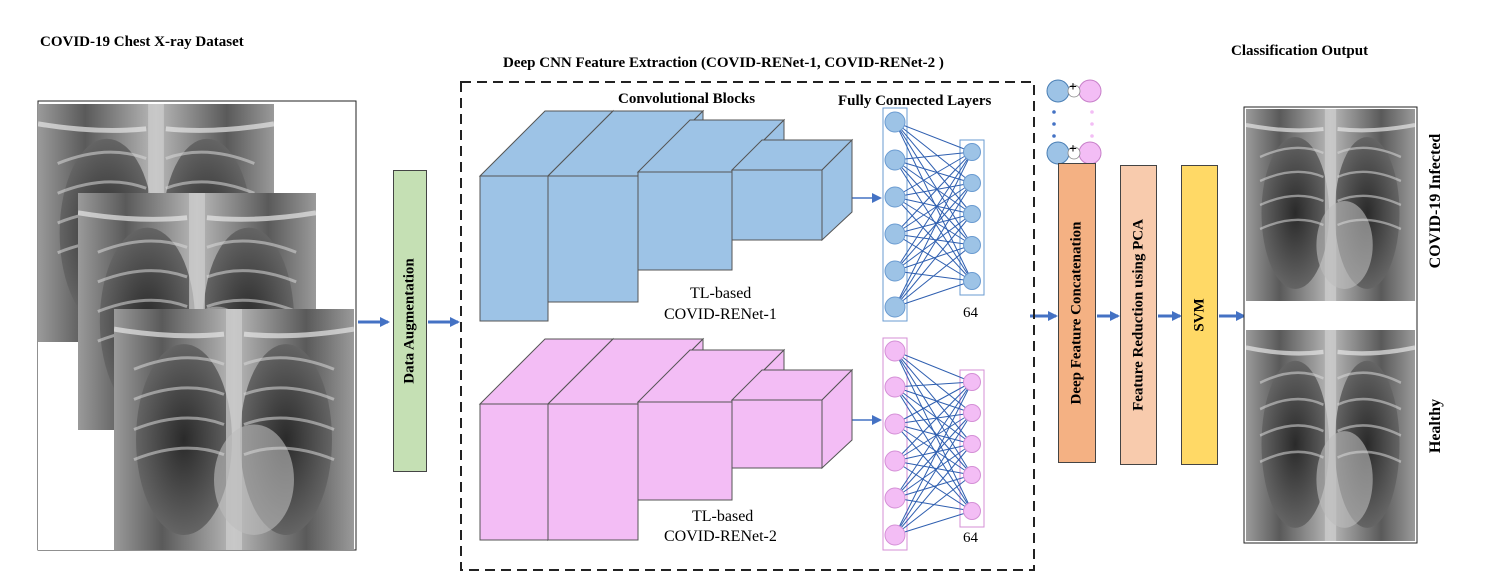 The width and height of the screenshot is (1502, 586). Describe the element at coordinates (142, 42) in the screenshot. I see `dataset-title: COVID-19 Chest X-ray Dataset` at that location.